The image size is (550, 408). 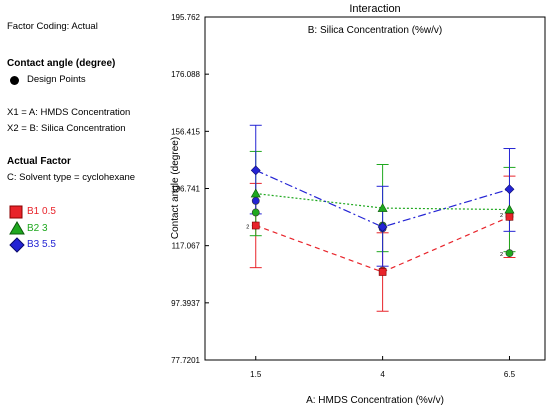 What do you see at coordinates (510, 374) in the screenshot?
I see `x-tick-label: 6.5` at bounding box center [510, 374].